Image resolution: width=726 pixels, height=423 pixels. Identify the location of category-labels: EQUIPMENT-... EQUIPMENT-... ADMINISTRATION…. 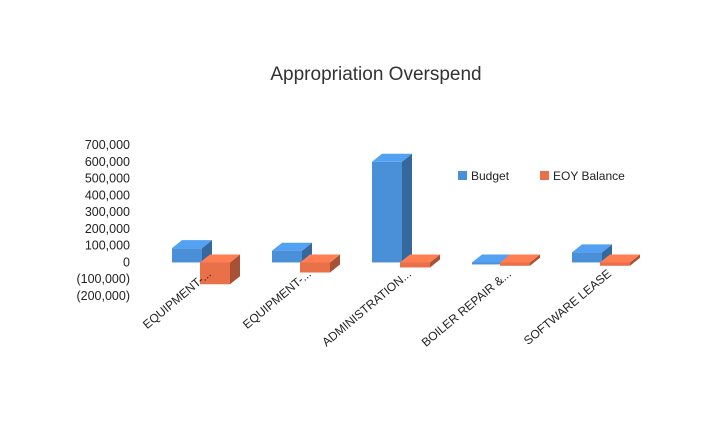
(377, 308).